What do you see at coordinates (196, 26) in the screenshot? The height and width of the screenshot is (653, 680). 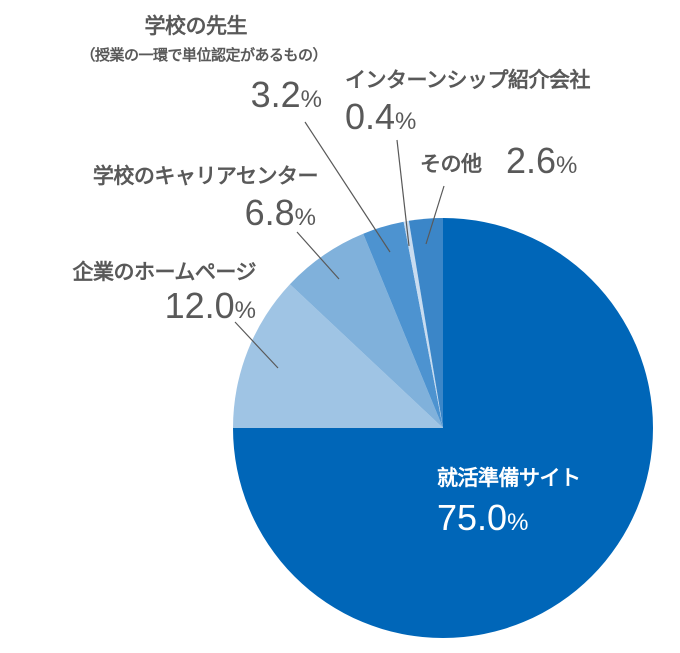 I see `slice-label-teacher: 学校の先生` at bounding box center [196, 26].